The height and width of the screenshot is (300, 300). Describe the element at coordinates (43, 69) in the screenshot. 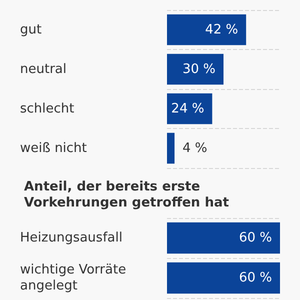

I see `y-tick-label: neutral` at that location.